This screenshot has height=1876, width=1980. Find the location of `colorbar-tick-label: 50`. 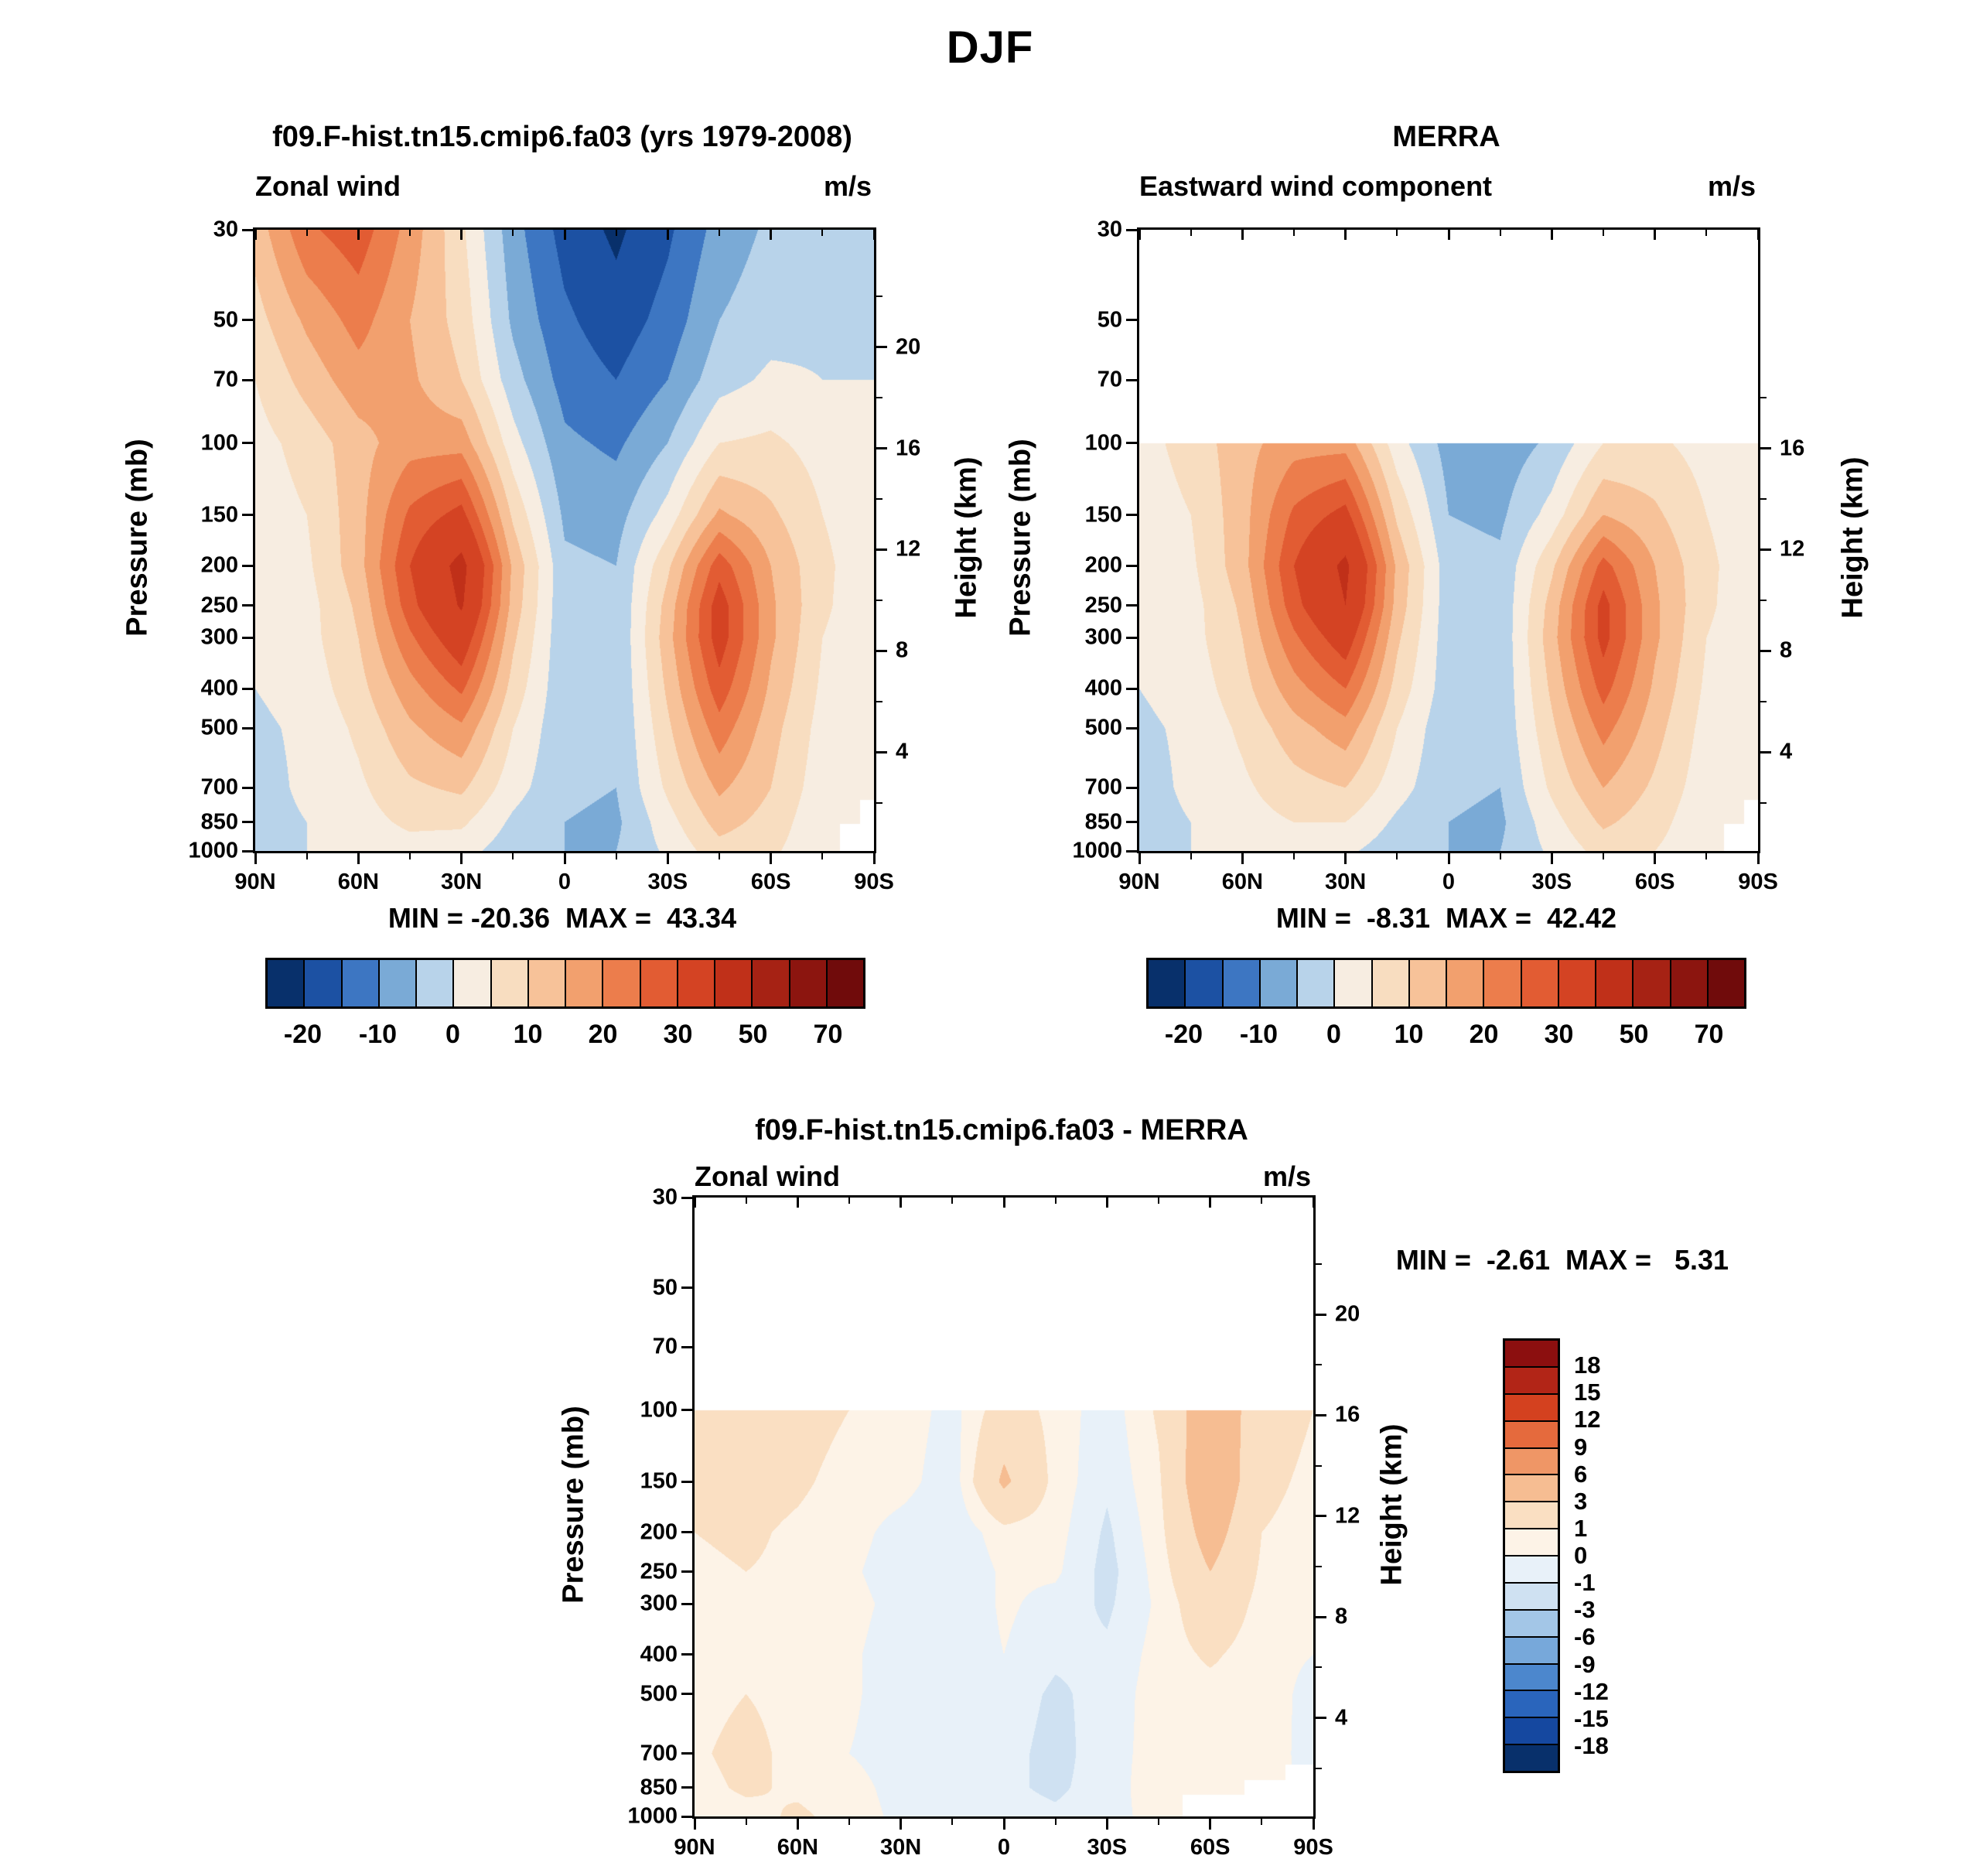

colorbar-tick-label: 50 is located at coordinates (753, 1034).